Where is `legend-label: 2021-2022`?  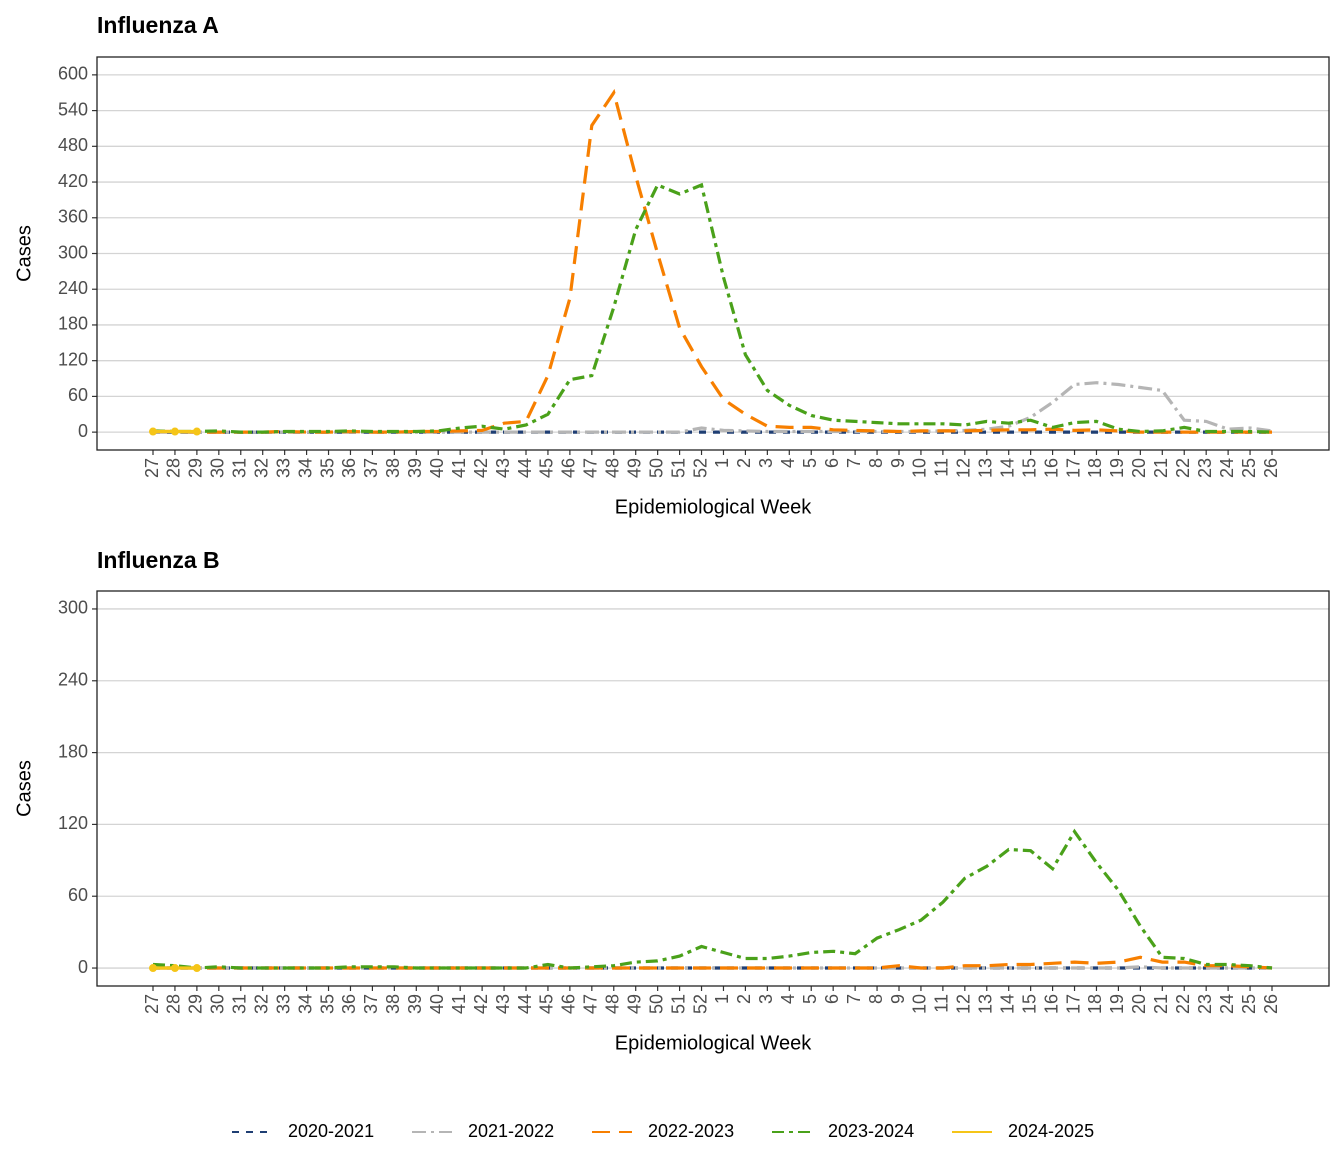 legend-label: 2021-2022 is located at coordinates (511, 1131).